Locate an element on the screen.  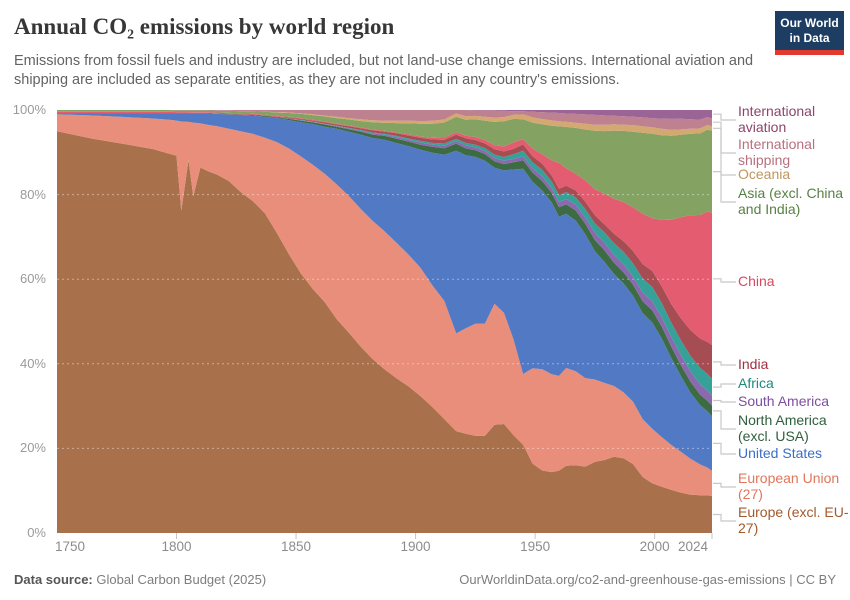
x-axis-label-2000: 2000 is located at coordinates (654, 546).